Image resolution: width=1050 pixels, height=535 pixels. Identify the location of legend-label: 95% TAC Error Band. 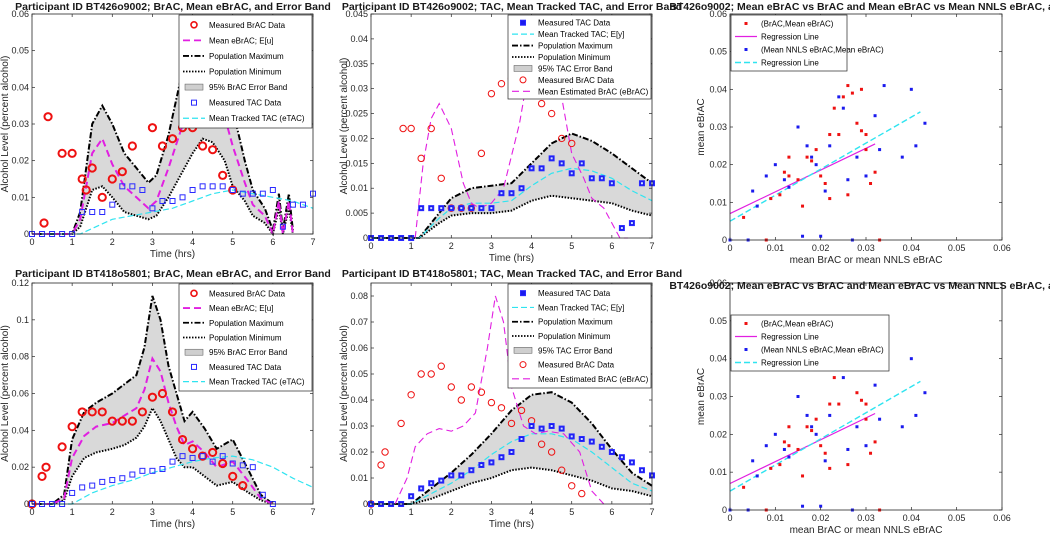
(575, 350).